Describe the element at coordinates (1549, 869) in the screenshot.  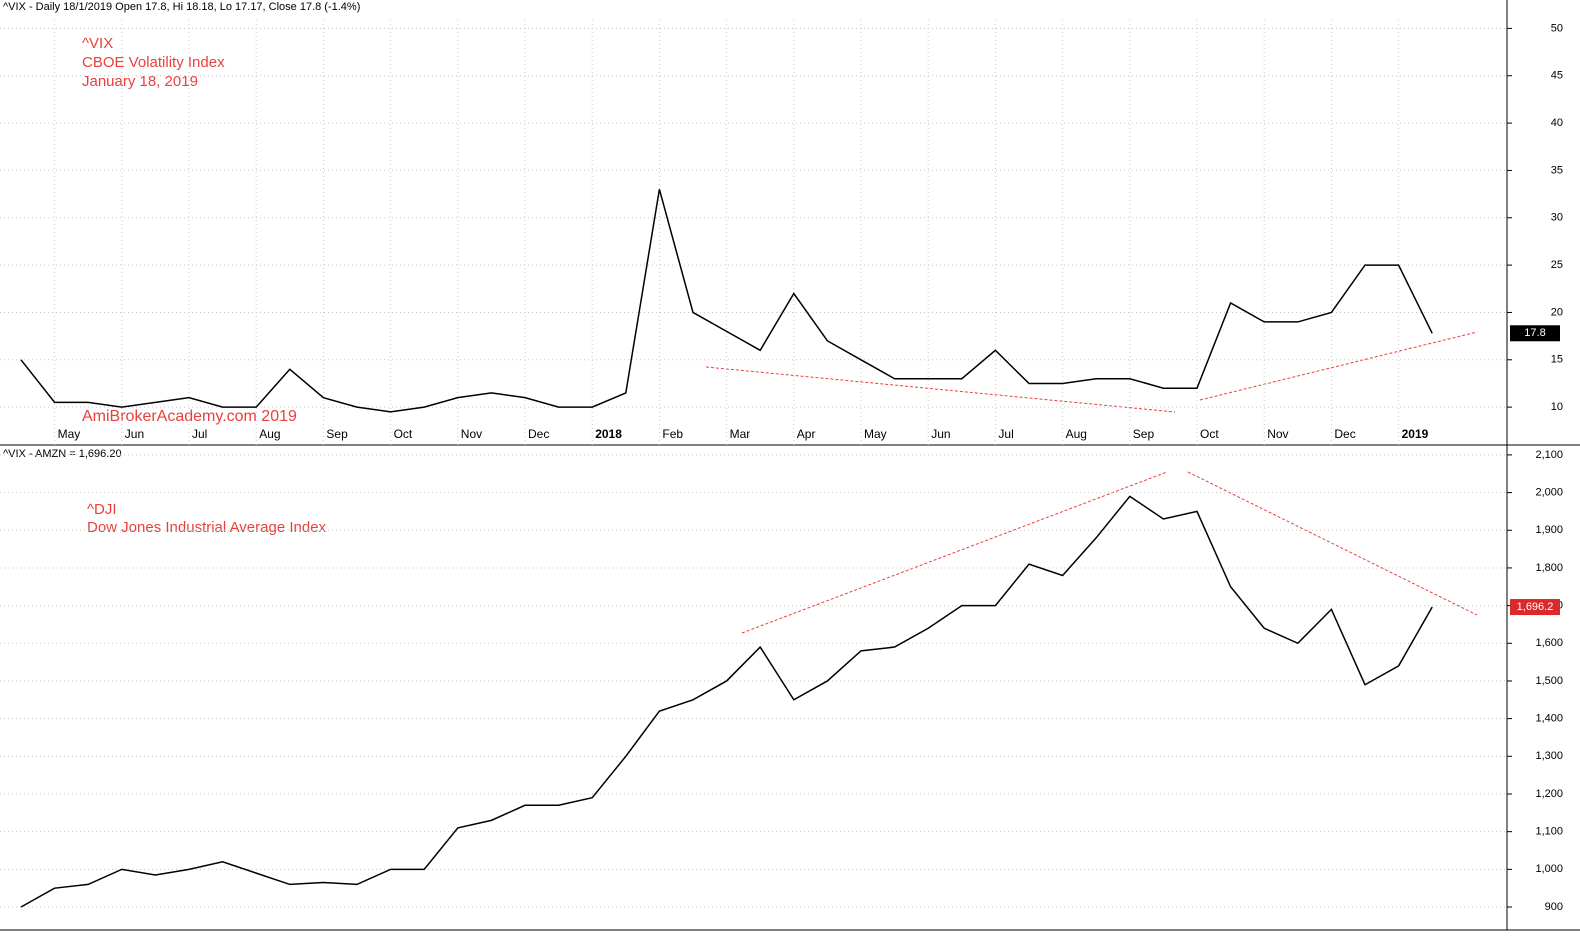
I see `y-tick-label: 1,000` at that location.